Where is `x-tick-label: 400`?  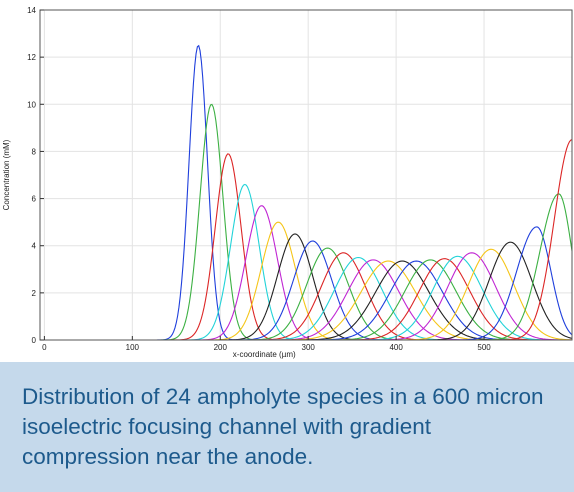
x-tick-label: 400 is located at coordinates (396, 347).